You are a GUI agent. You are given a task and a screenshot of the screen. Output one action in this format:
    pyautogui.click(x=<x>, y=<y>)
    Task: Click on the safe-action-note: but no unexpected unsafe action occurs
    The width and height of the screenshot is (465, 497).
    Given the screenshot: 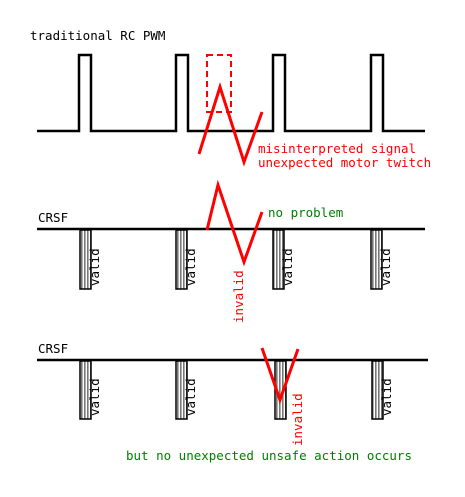 What is the action you would take?
    pyautogui.click(x=269, y=455)
    